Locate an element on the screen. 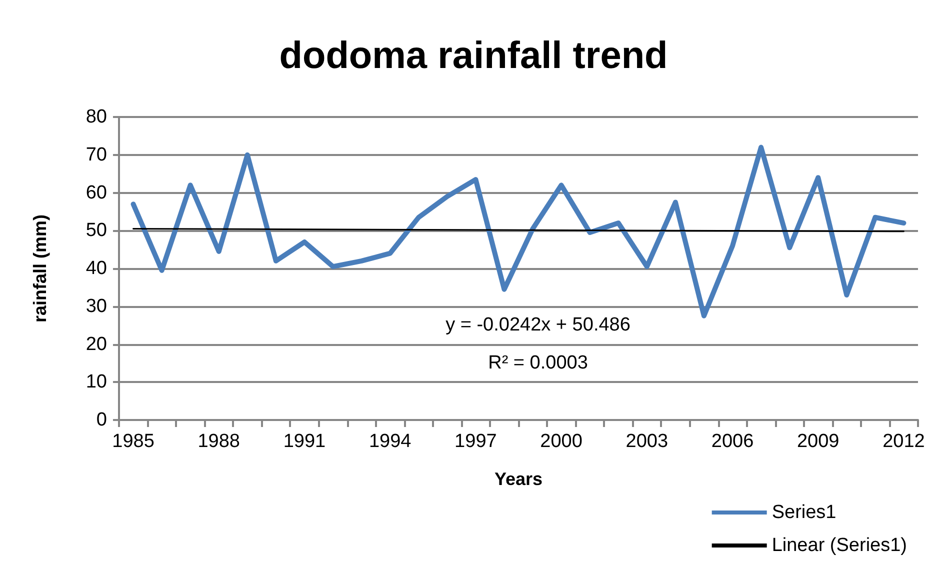  y-tick-label: 20 is located at coordinates (96, 344).